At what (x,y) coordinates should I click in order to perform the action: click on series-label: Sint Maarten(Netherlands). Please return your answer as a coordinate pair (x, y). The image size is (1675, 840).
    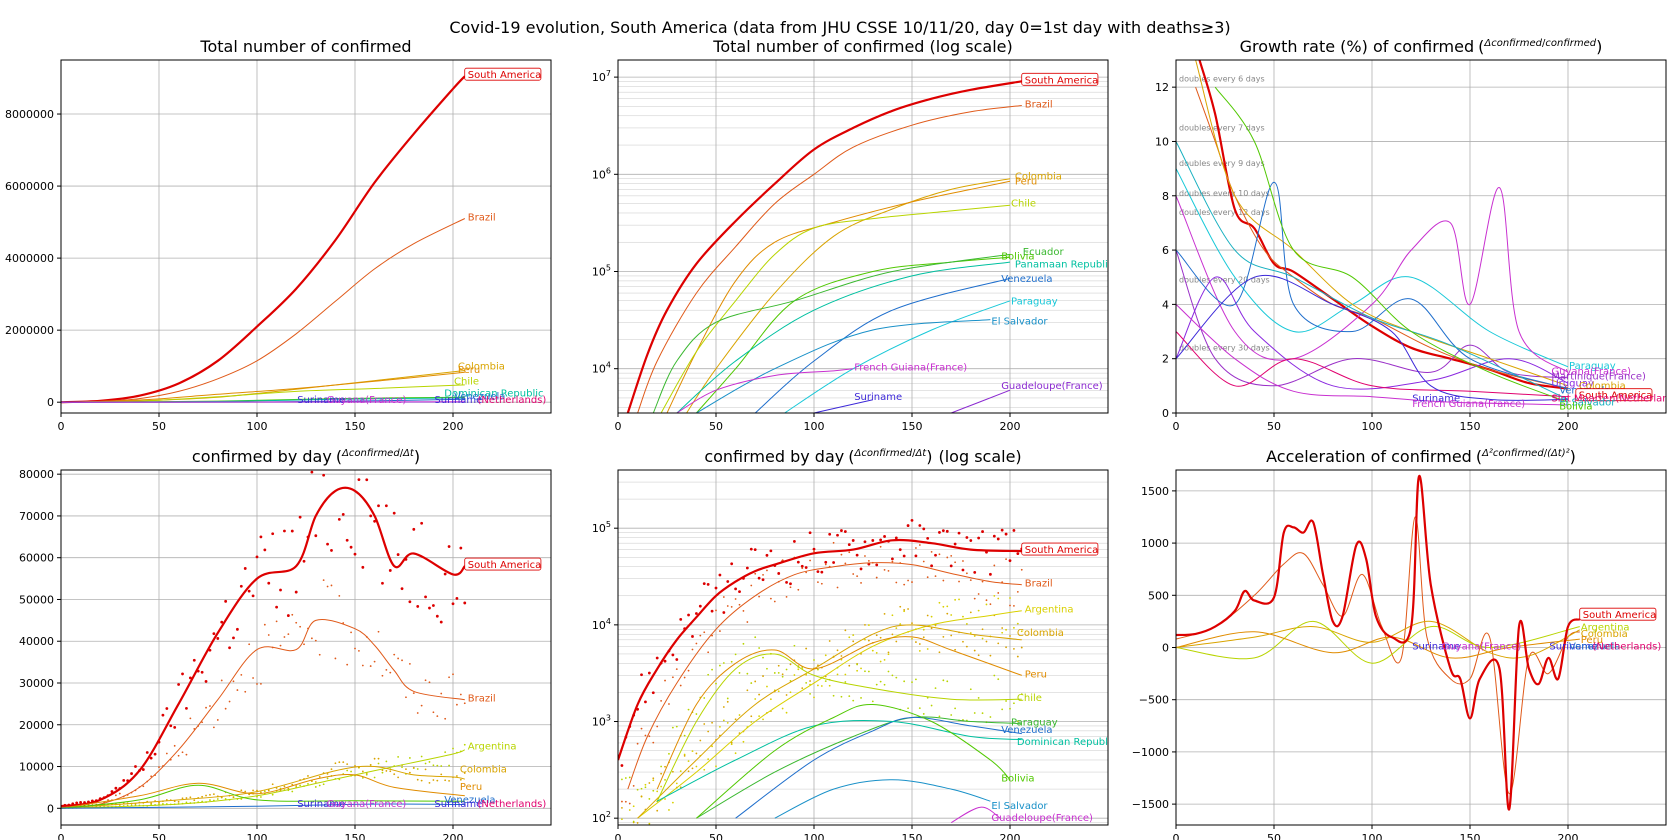
    Looking at the image, I should click on (1613, 398).